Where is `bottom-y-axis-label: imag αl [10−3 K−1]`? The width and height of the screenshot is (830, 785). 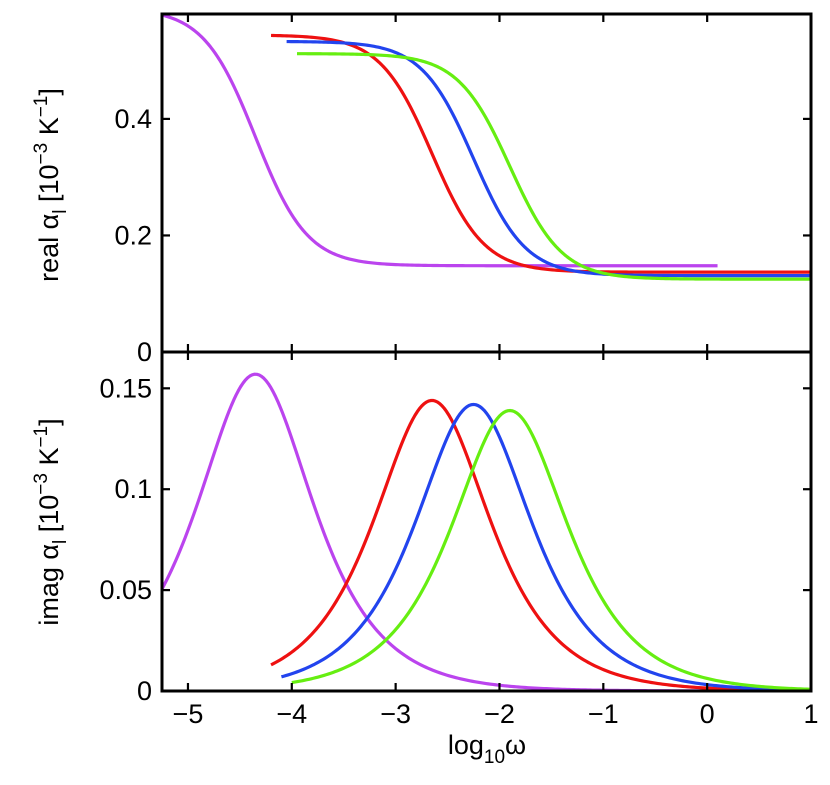
bottom-y-axis-label: imag αl [10−3 K−1] is located at coordinates (51, 521).